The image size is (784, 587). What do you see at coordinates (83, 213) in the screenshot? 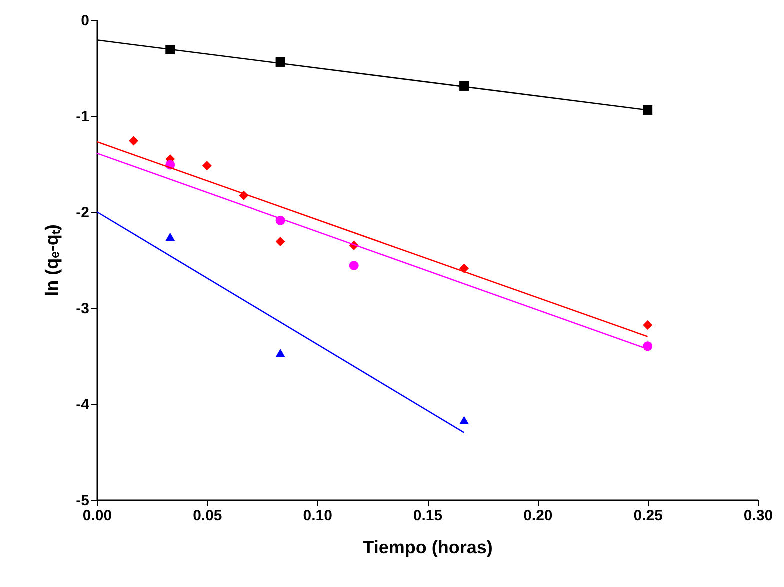
I see `y-tick-label: -2` at bounding box center [83, 213].